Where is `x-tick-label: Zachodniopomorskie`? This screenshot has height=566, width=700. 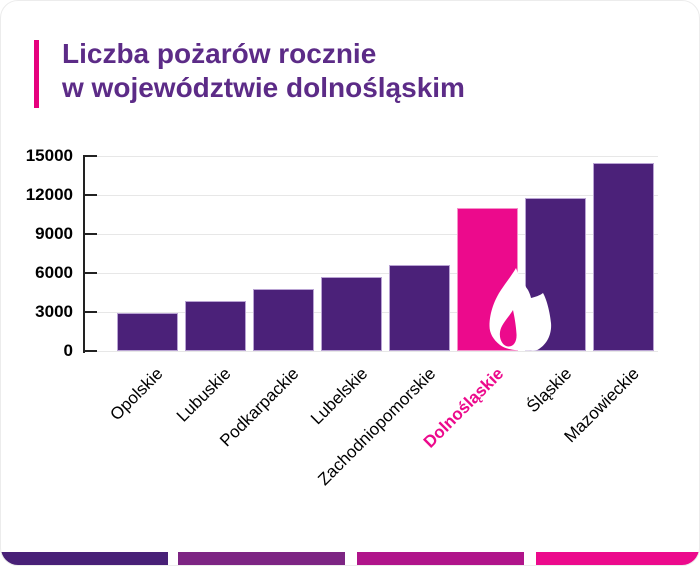 x-tick-label: Zachodniopomorskie is located at coordinates (376, 427).